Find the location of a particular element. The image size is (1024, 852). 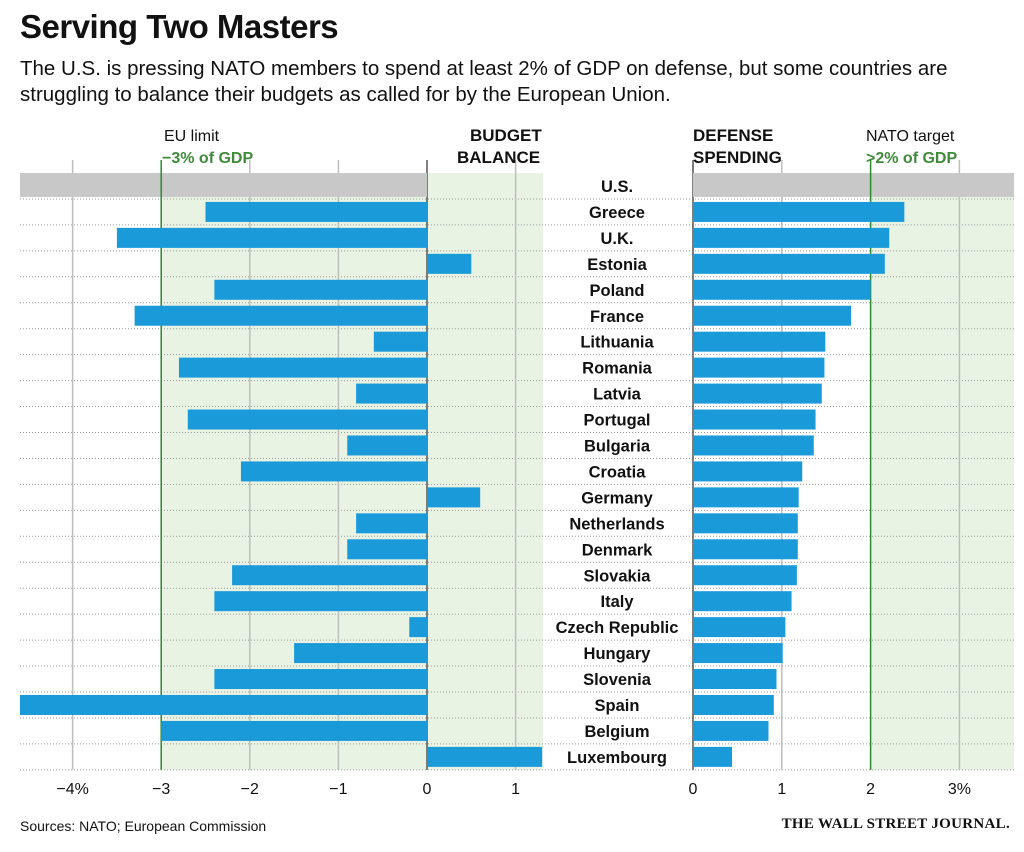

defense-bar-netherlands is located at coordinates (745, 523).